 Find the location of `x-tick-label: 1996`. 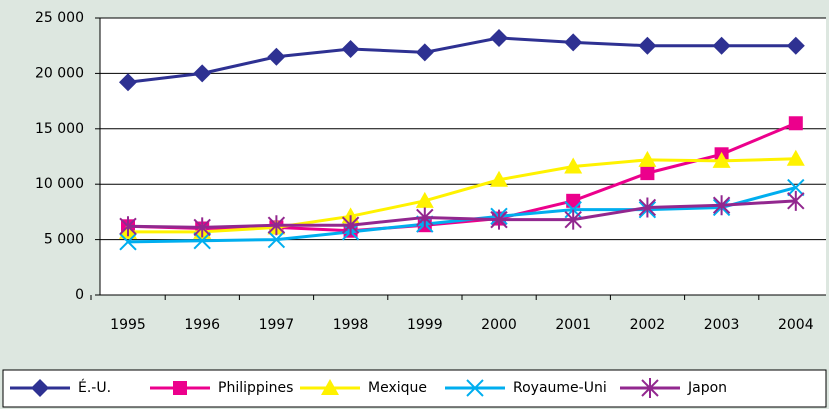

x-tick-label: 1996 is located at coordinates (202, 325).